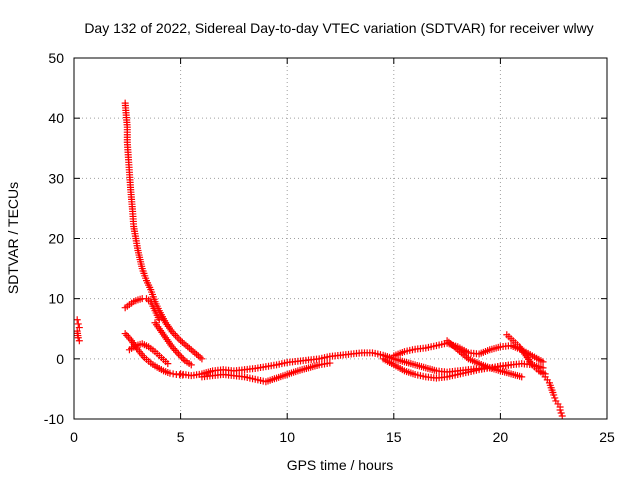 This screenshot has width=640, height=480. Describe the element at coordinates (54, 419) in the screenshot. I see `y-tick-label: -10` at that location.